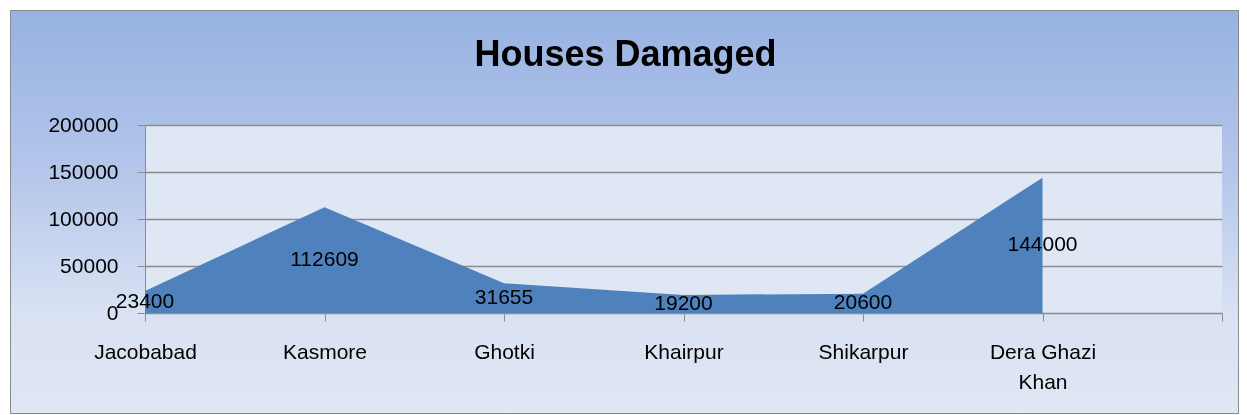  What do you see at coordinates (325, 351) in the screenshot?
I see `x-tick-label: Kasmore` at bounding box center [325, 351].